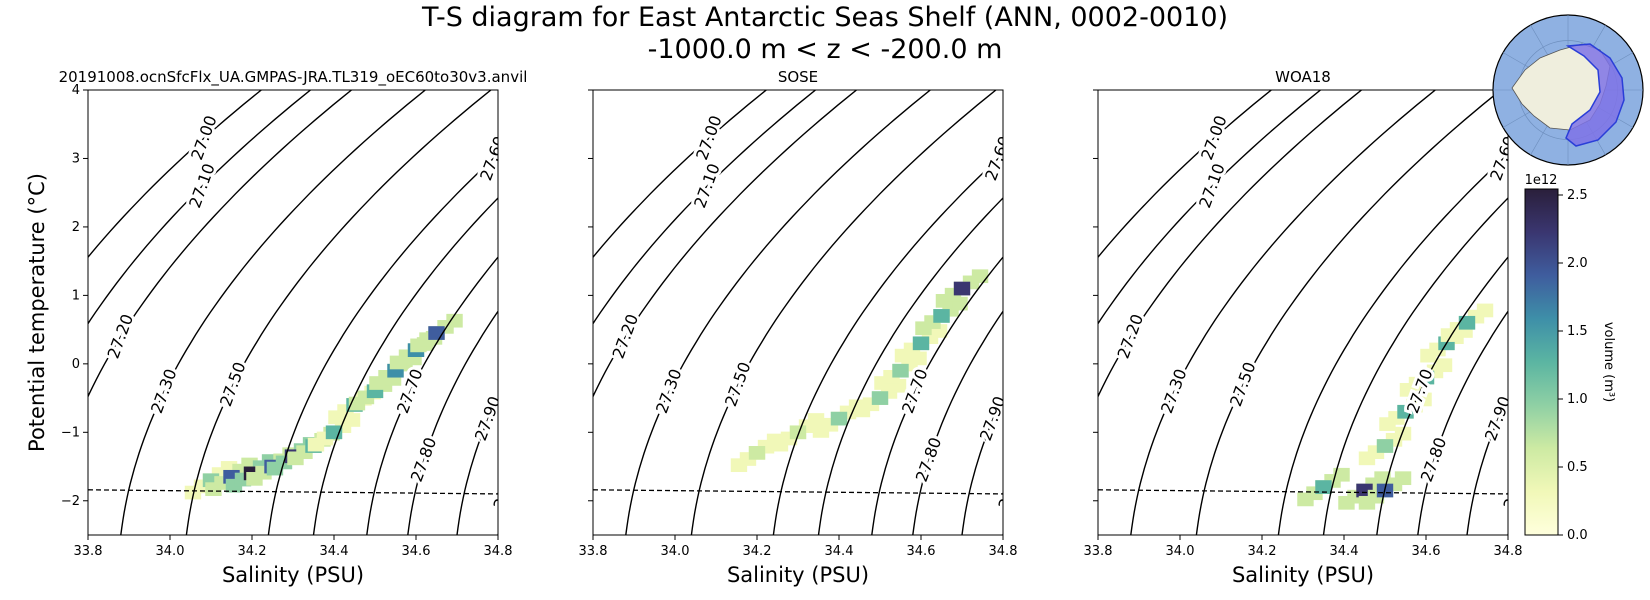 The height and width of the screenshot is (600, 1650). What do you see at coordinates (76, 364) in the screenshot?
I see `y-tick-label: 0` at bounding box center [76, 364].